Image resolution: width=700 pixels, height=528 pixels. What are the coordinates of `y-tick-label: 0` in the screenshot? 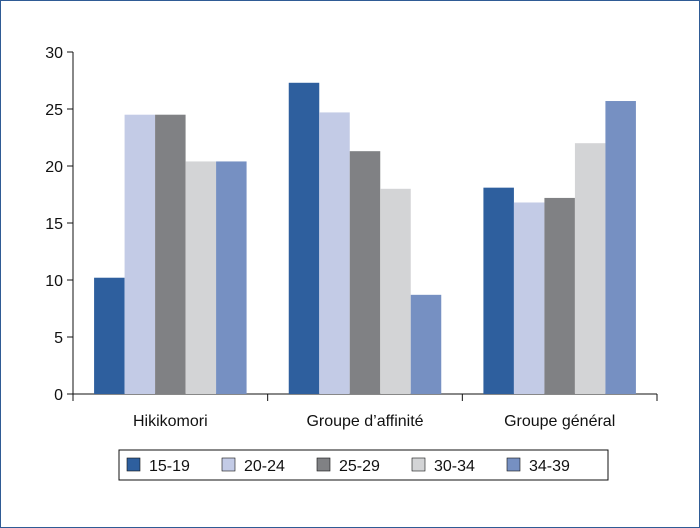 It's located at (58, 395).